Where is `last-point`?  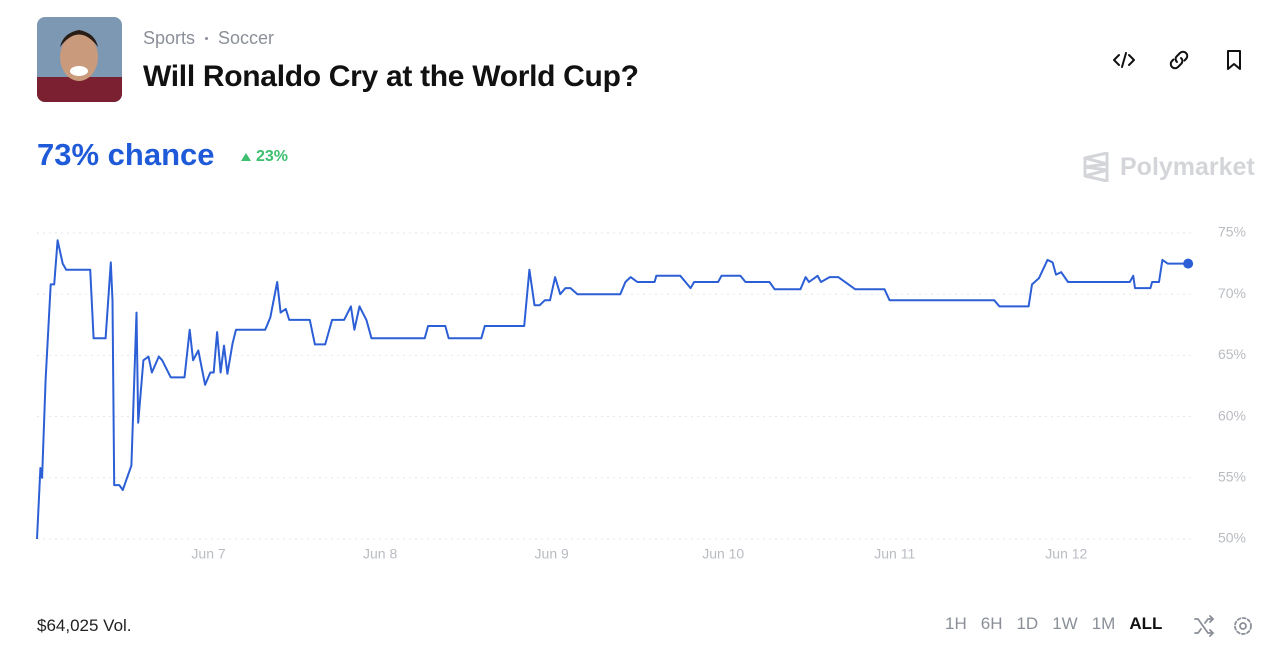 last-point is located at coordinates (1188, 263).